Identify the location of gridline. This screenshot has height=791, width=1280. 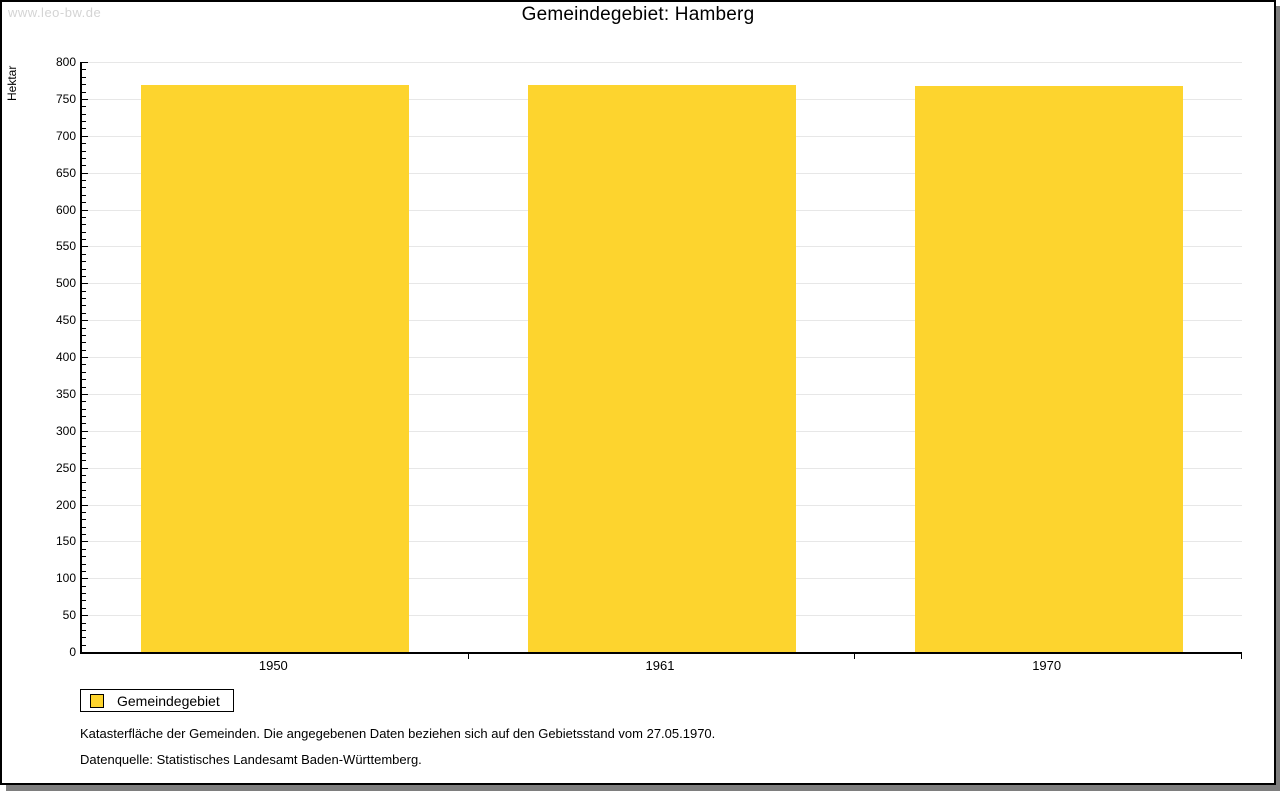
(662, 62).